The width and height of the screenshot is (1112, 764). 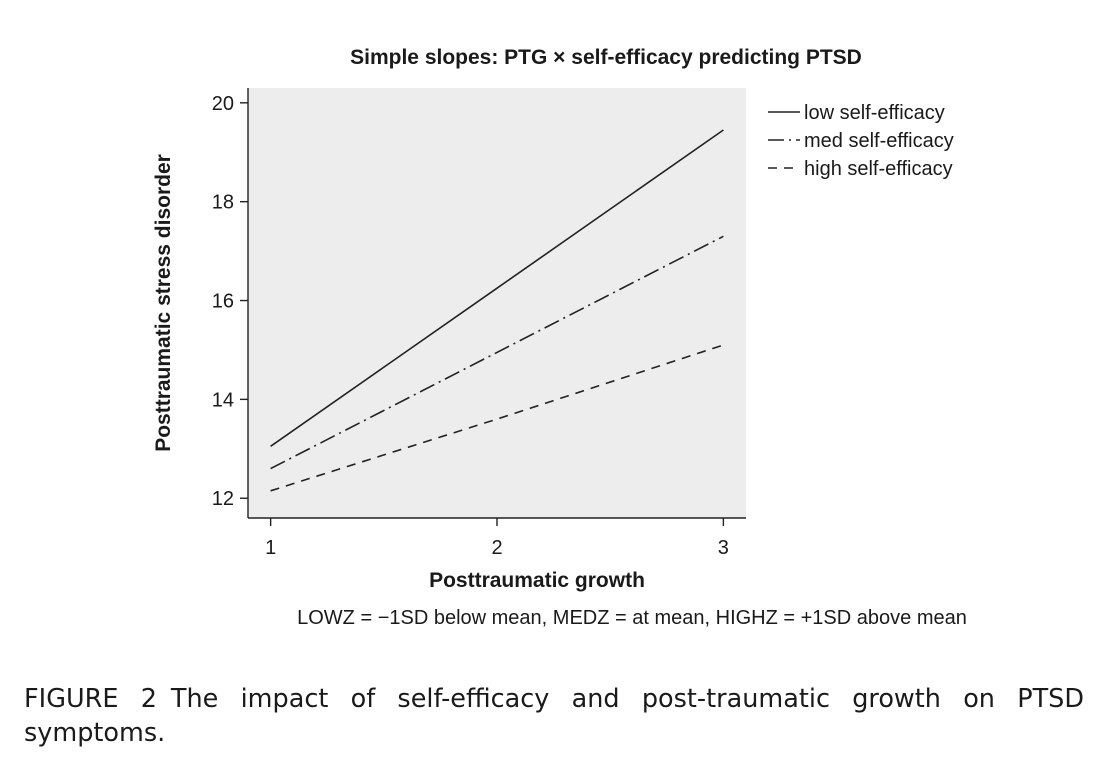 What do you see at coordinates (879, 141) in the screenshot?
I see `legend-label: med self-efficacy` at bounding box center [879, 141].